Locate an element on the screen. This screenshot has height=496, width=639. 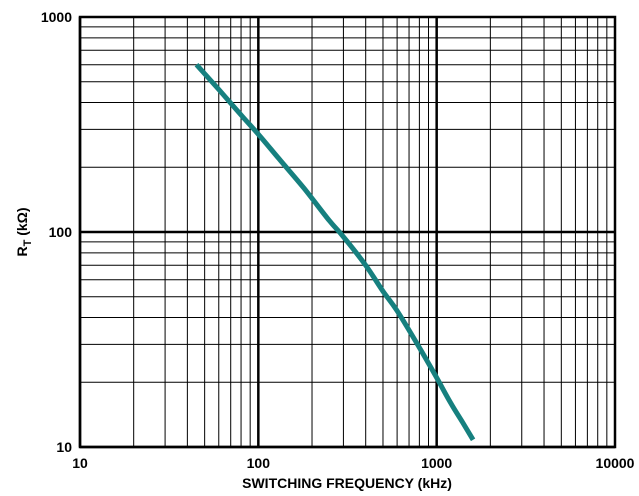
x-tick-label: 100 is located at coordinates (259, 463).